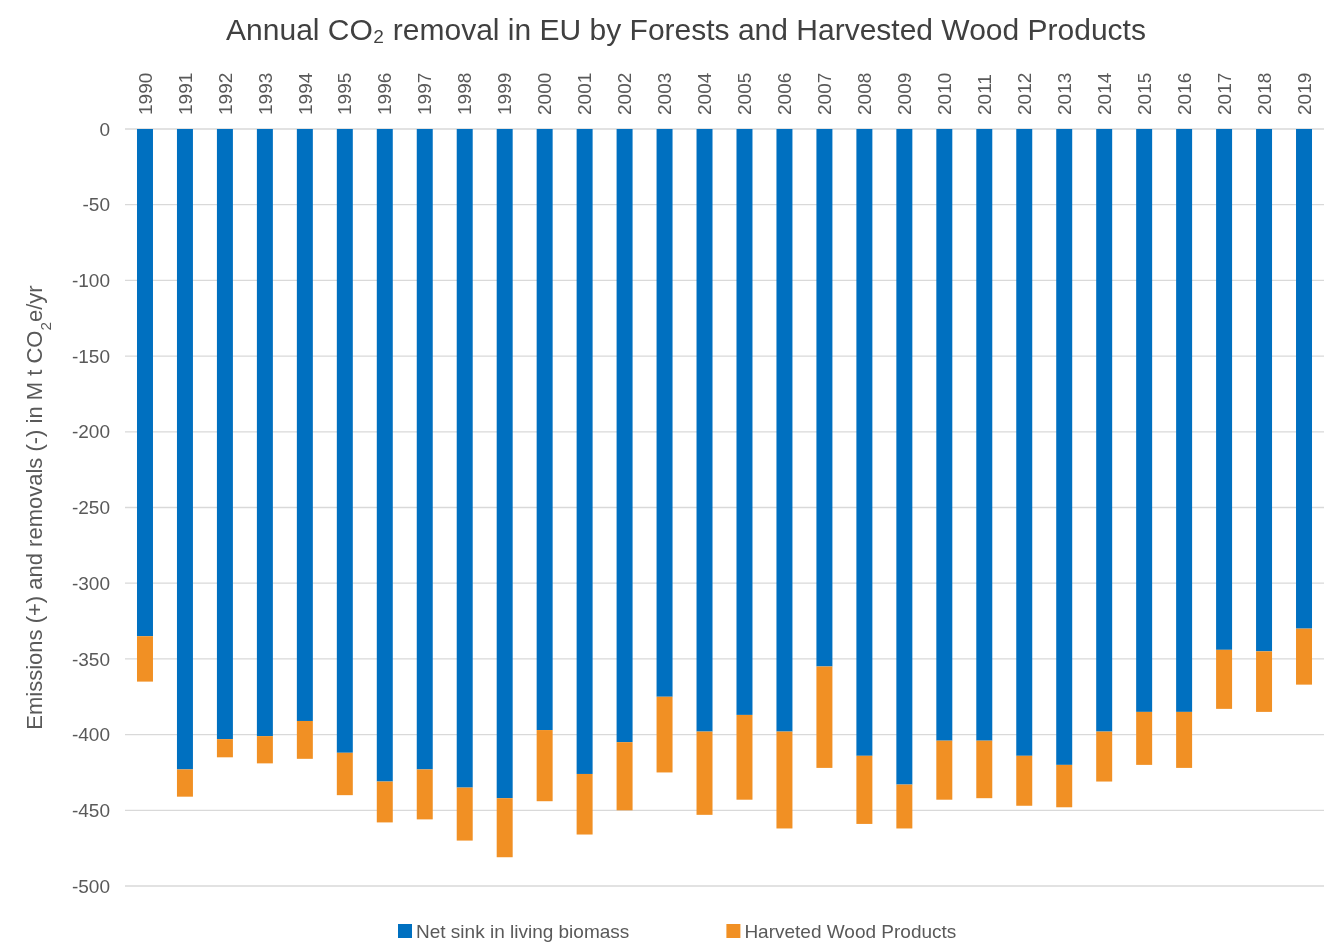 The image size is (1332, 949). Describe the element at coordinates (625, 93) in the screenshot. I see `x-tick-label: 2002` at that location.